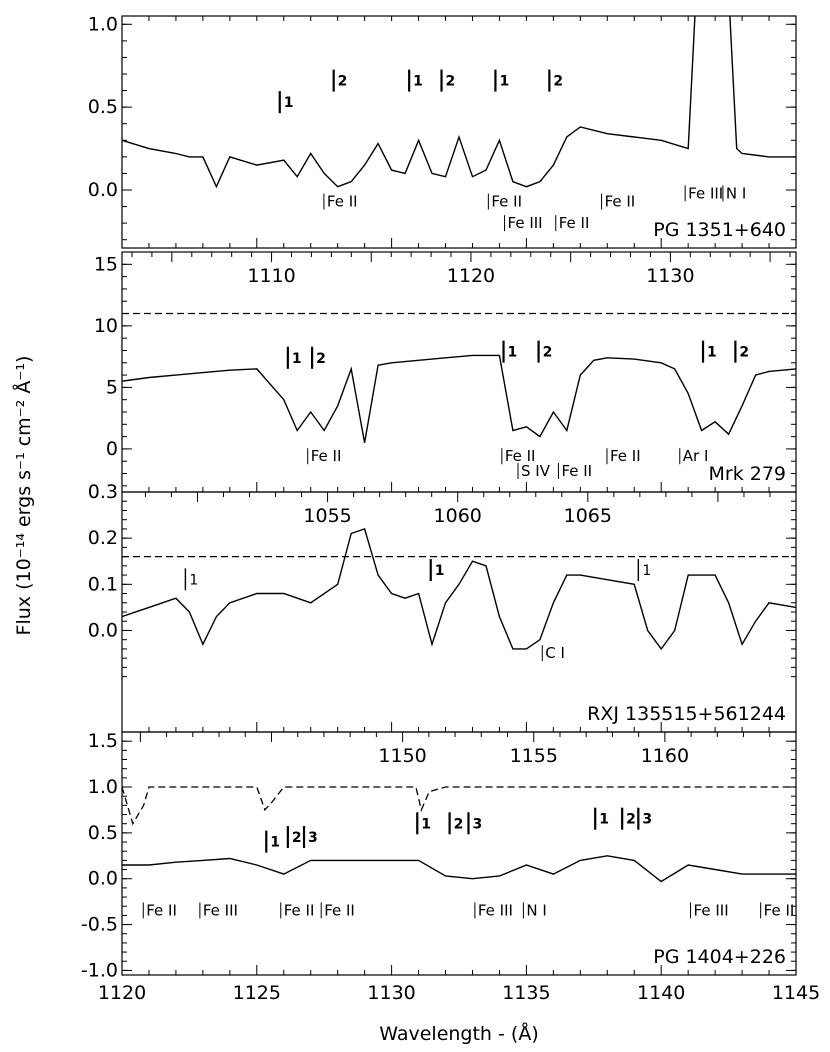 The height and width of the screenshot is (1052, 830). I want to click on object-name: RXJ 135515+561244, so click(686, 714).